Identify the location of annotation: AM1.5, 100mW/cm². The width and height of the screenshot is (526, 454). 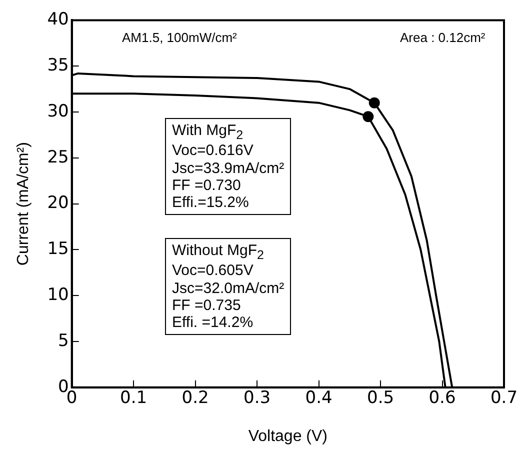
(179, 38).